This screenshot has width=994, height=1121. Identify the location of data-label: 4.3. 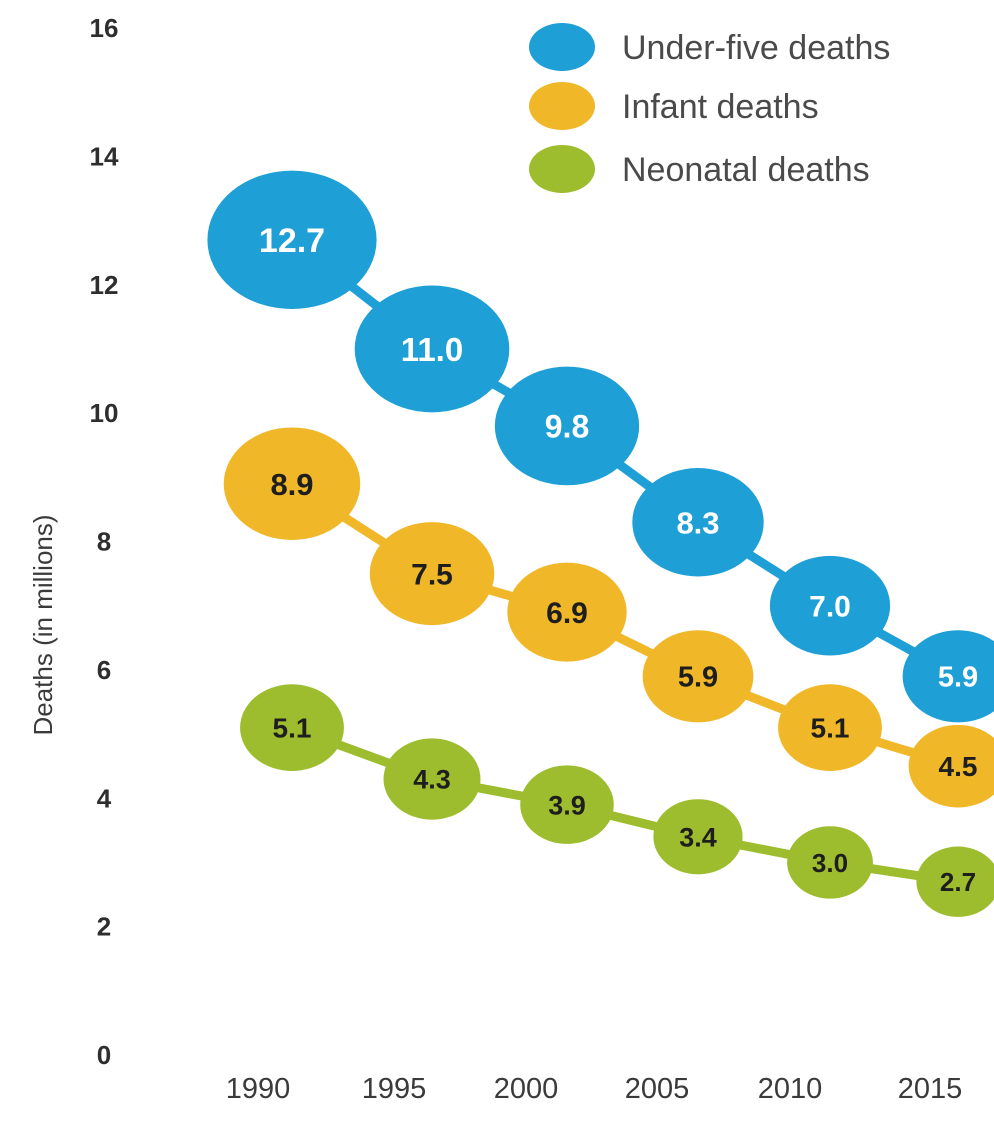
(432, 780).